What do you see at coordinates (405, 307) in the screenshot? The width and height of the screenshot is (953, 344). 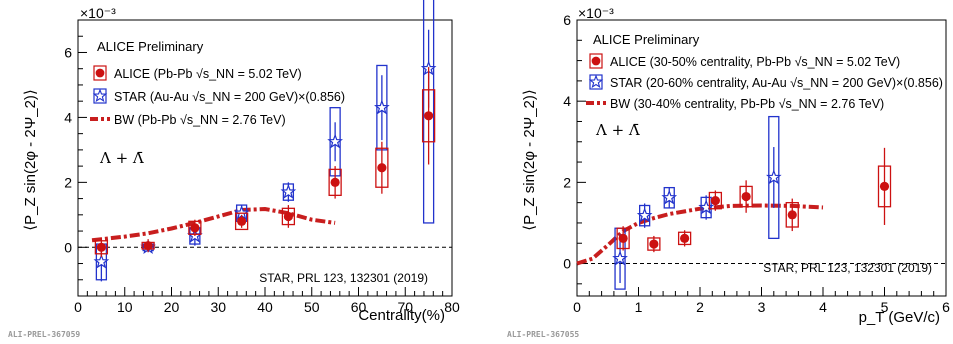 I see `x-tick-label: 70` at bounding box center [405, 307].